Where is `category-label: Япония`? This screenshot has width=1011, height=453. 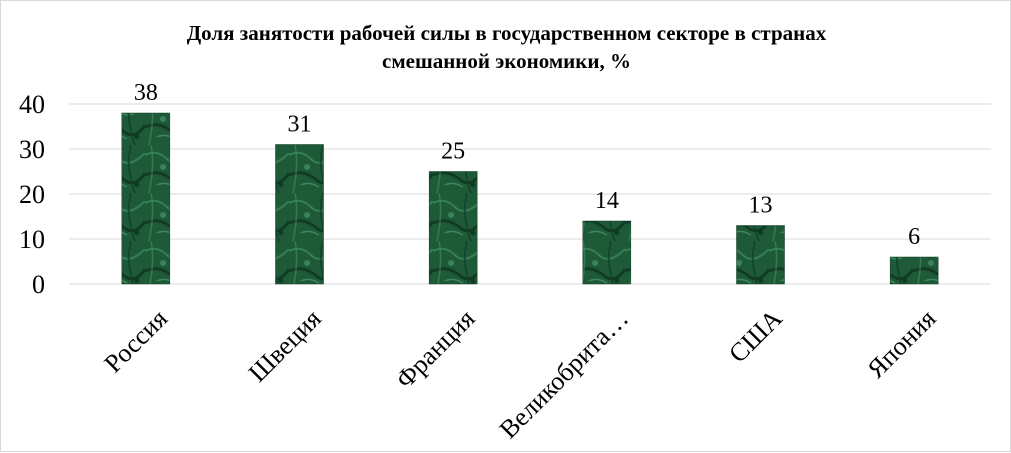 category-label: Япония is located at coordinates (901, 344).